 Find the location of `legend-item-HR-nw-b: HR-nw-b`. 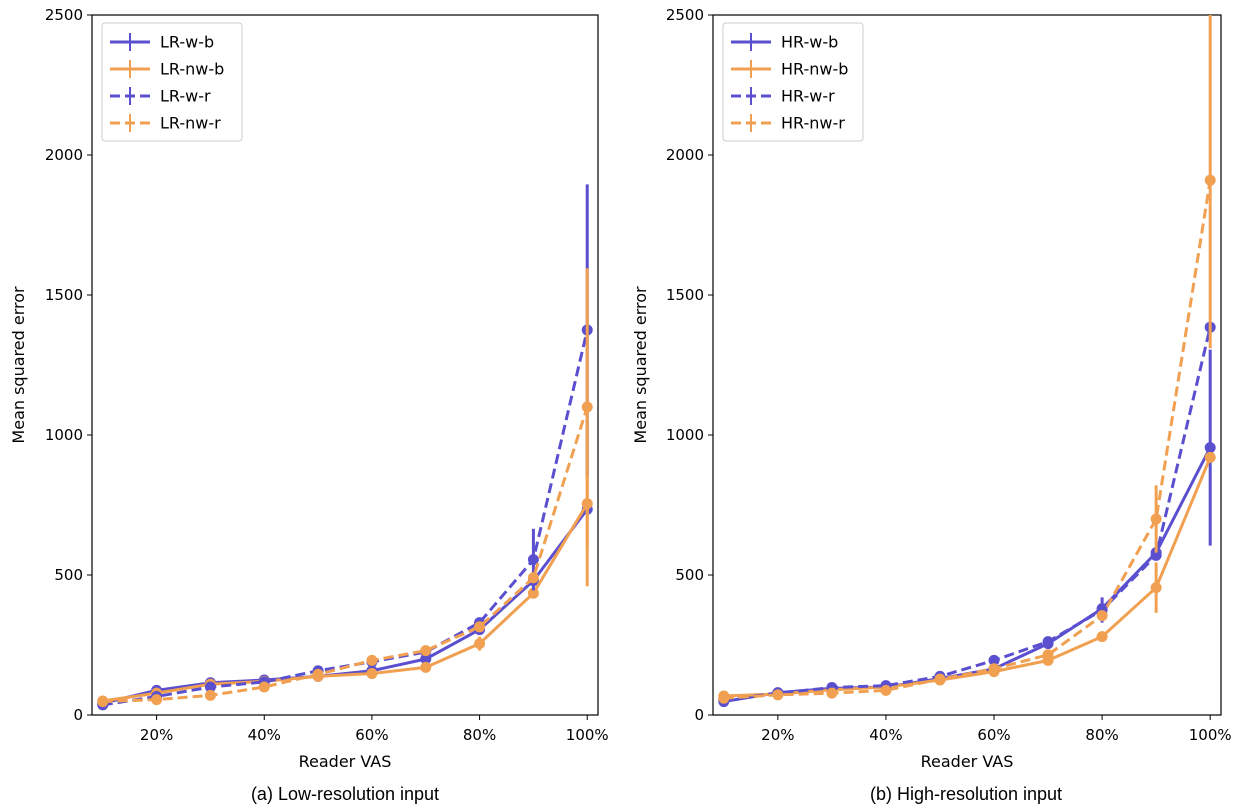

legend-item-HR-nw-b: HR-nw-b is located at coordinates (789, 69).